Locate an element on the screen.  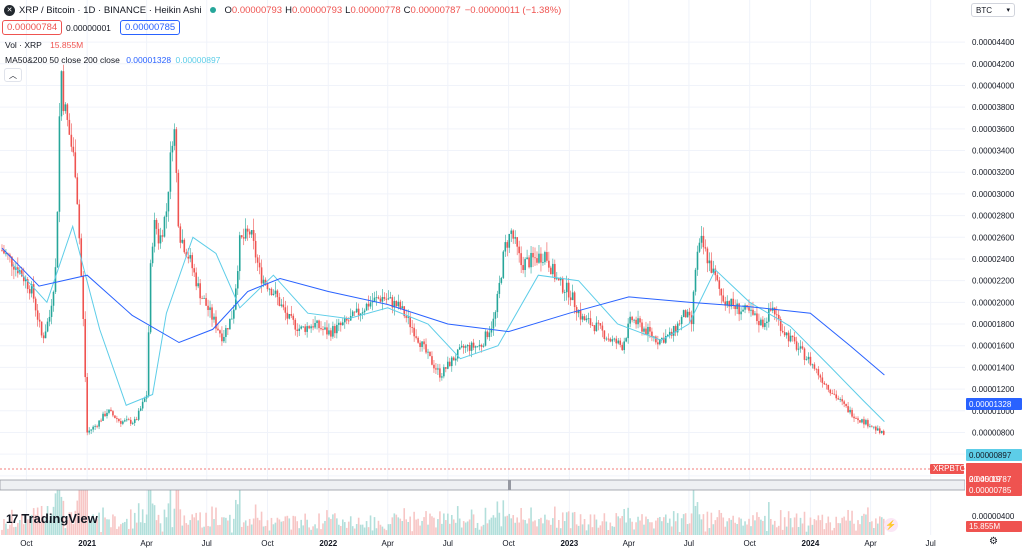
y-tick-label: 0.00004000 is located at coordinates (993, 85).